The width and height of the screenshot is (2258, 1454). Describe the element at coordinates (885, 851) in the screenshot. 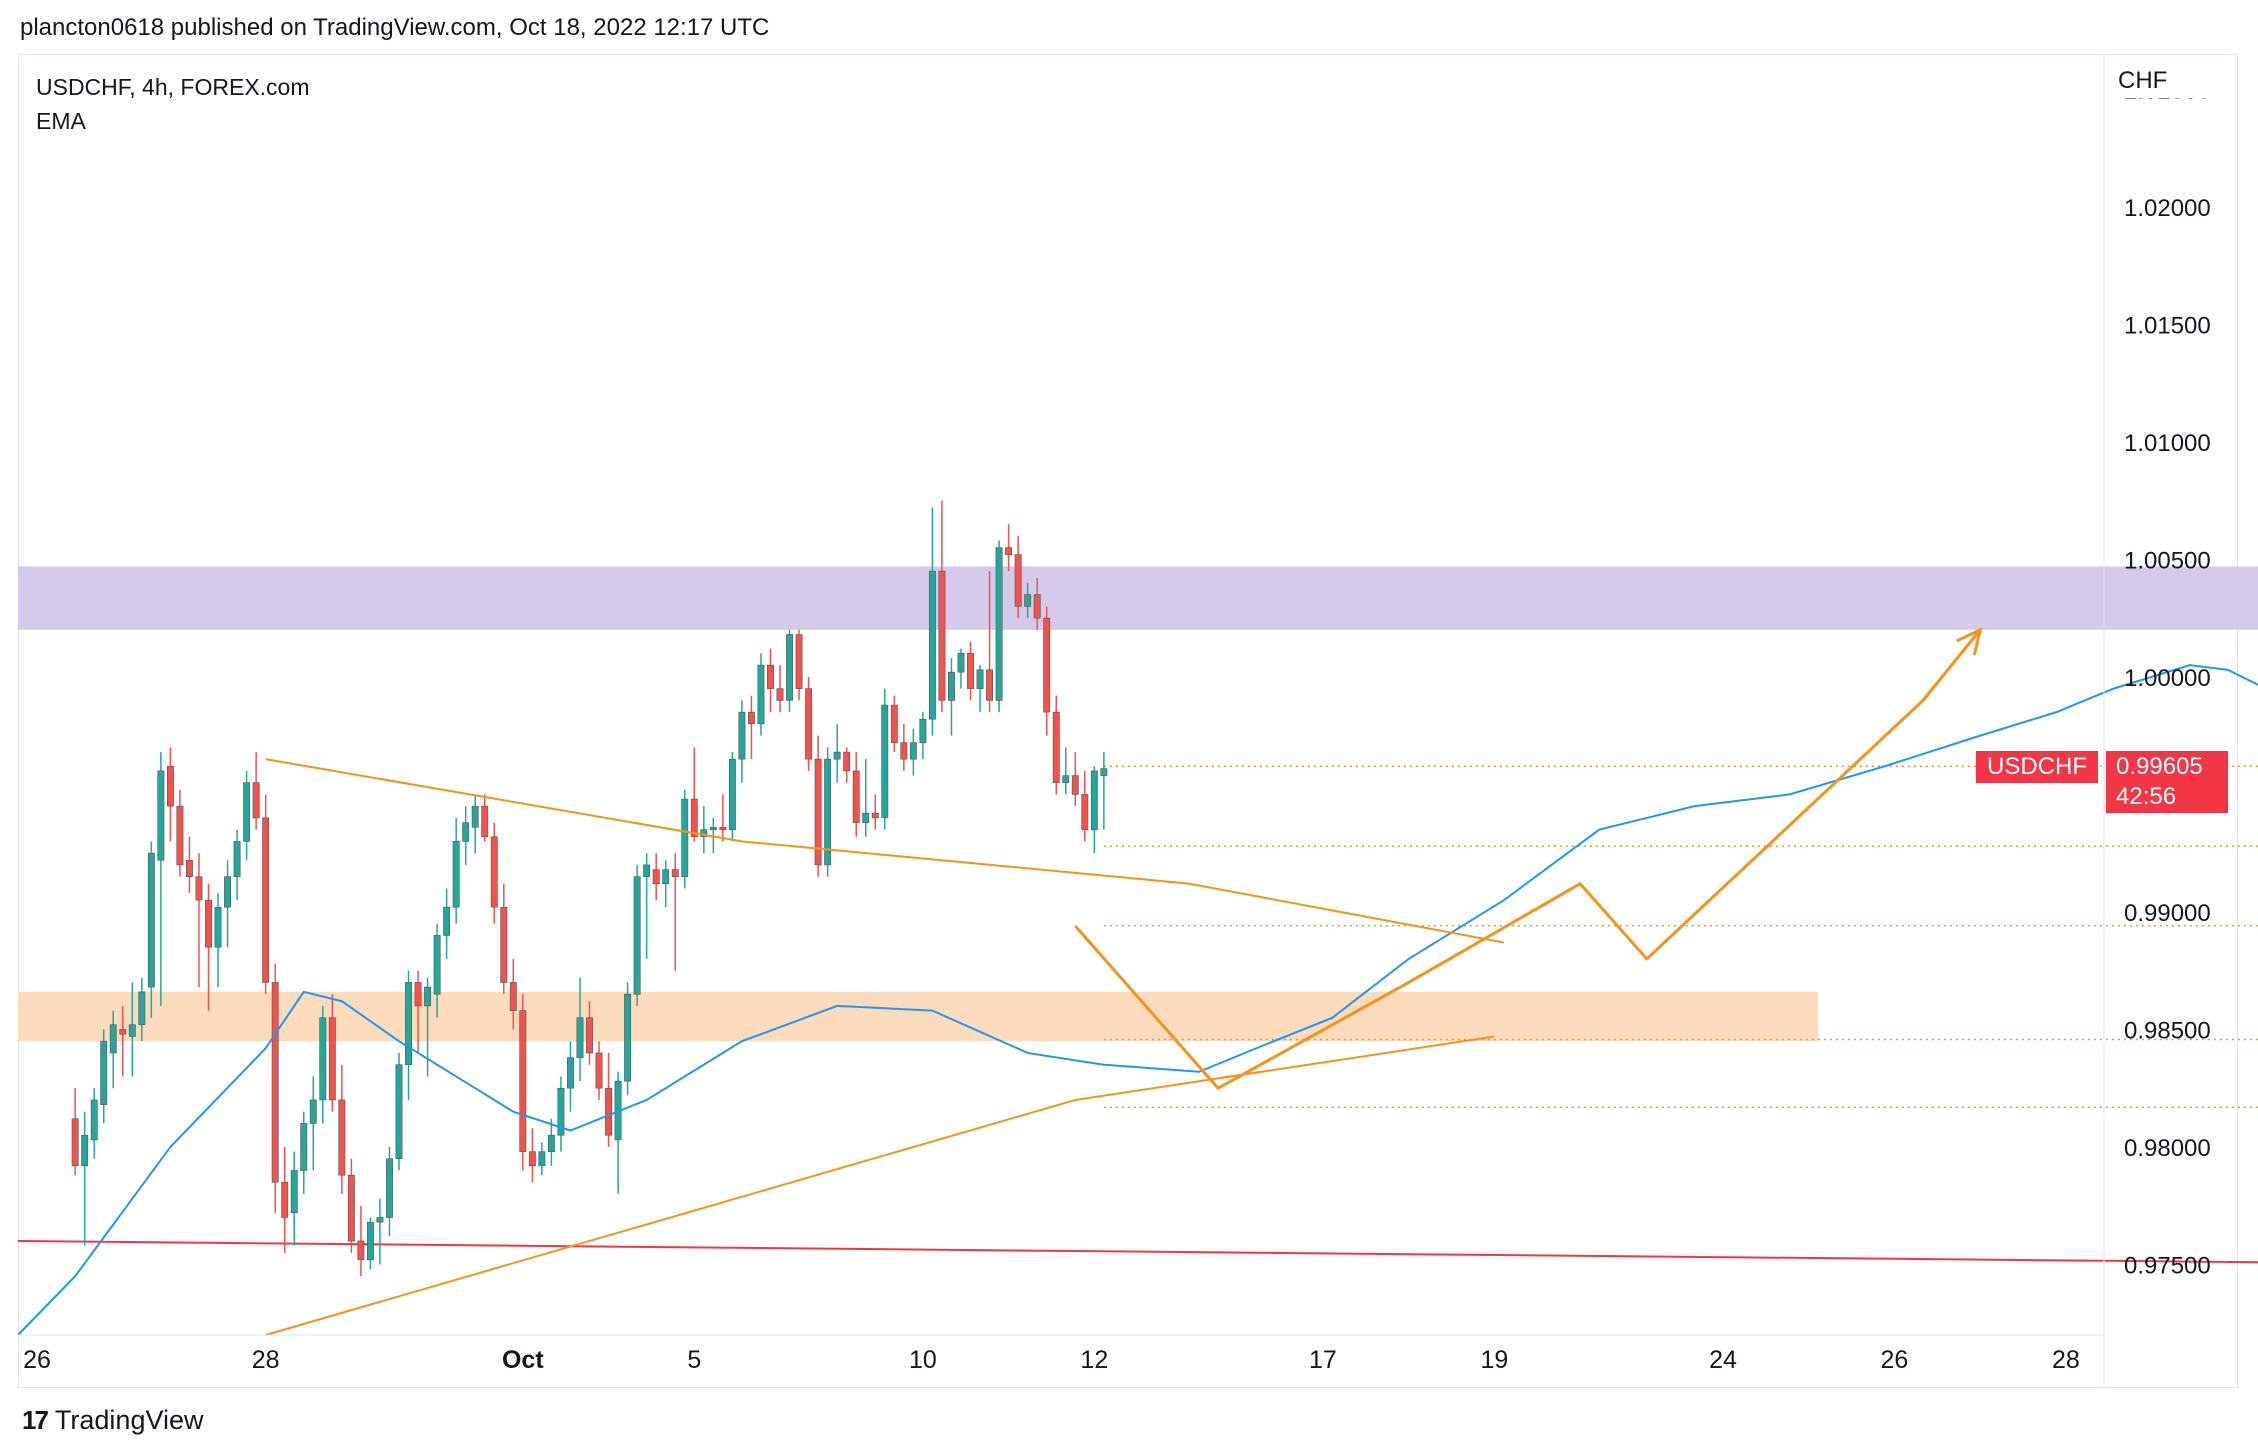

I see `triangle-upper-line` at that location.